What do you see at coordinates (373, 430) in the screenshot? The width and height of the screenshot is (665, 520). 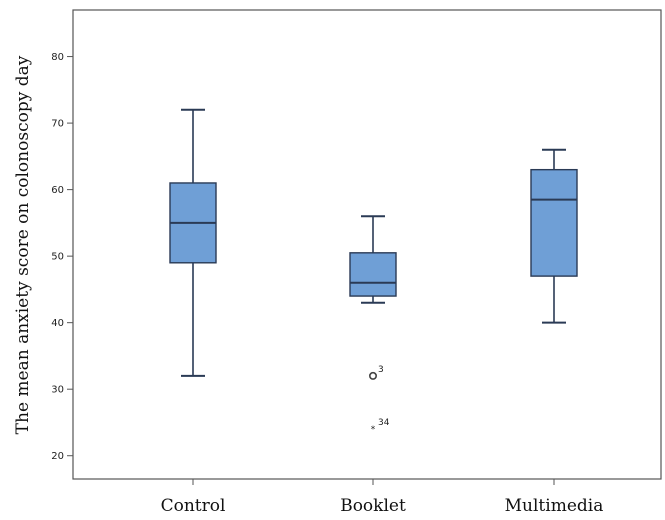 I see `extreme-marker-booklet-34: *` at bounding box center [373, 430].